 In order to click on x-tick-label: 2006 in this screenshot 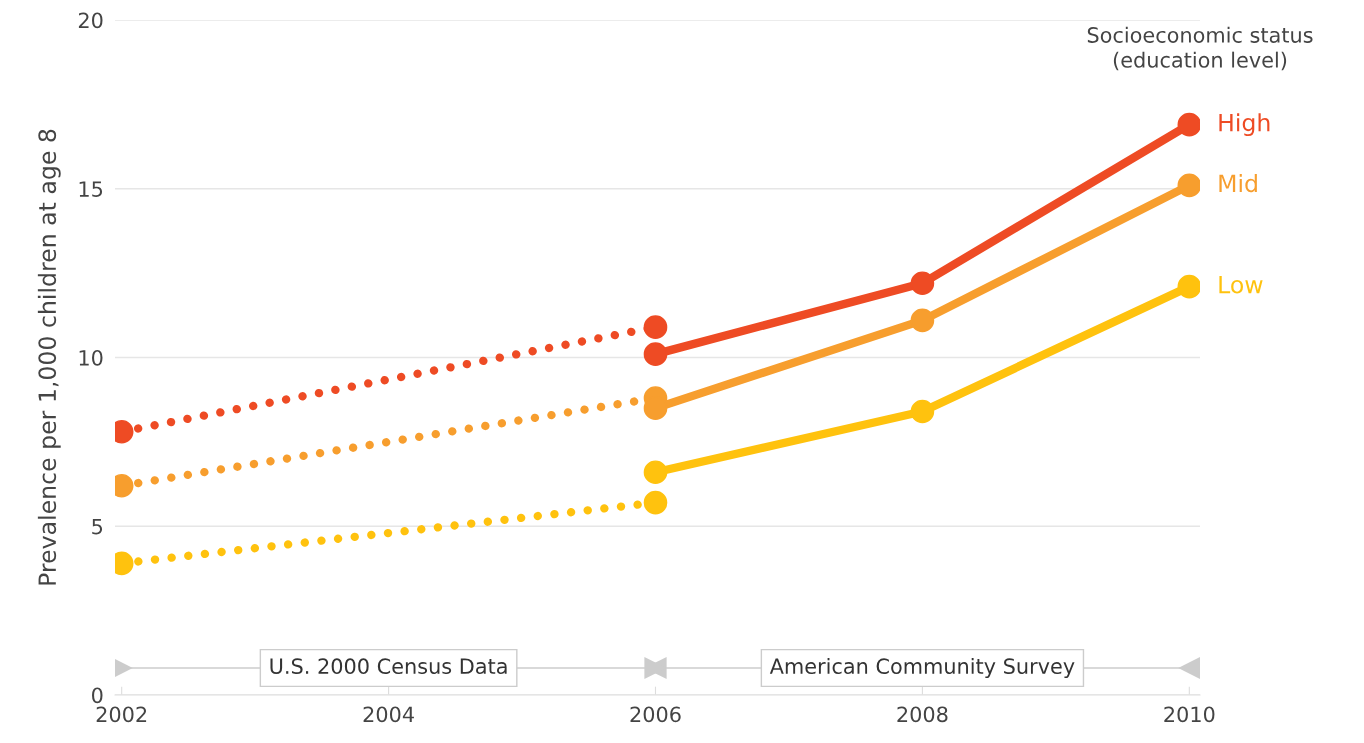, I will do `click(655, 714)`.